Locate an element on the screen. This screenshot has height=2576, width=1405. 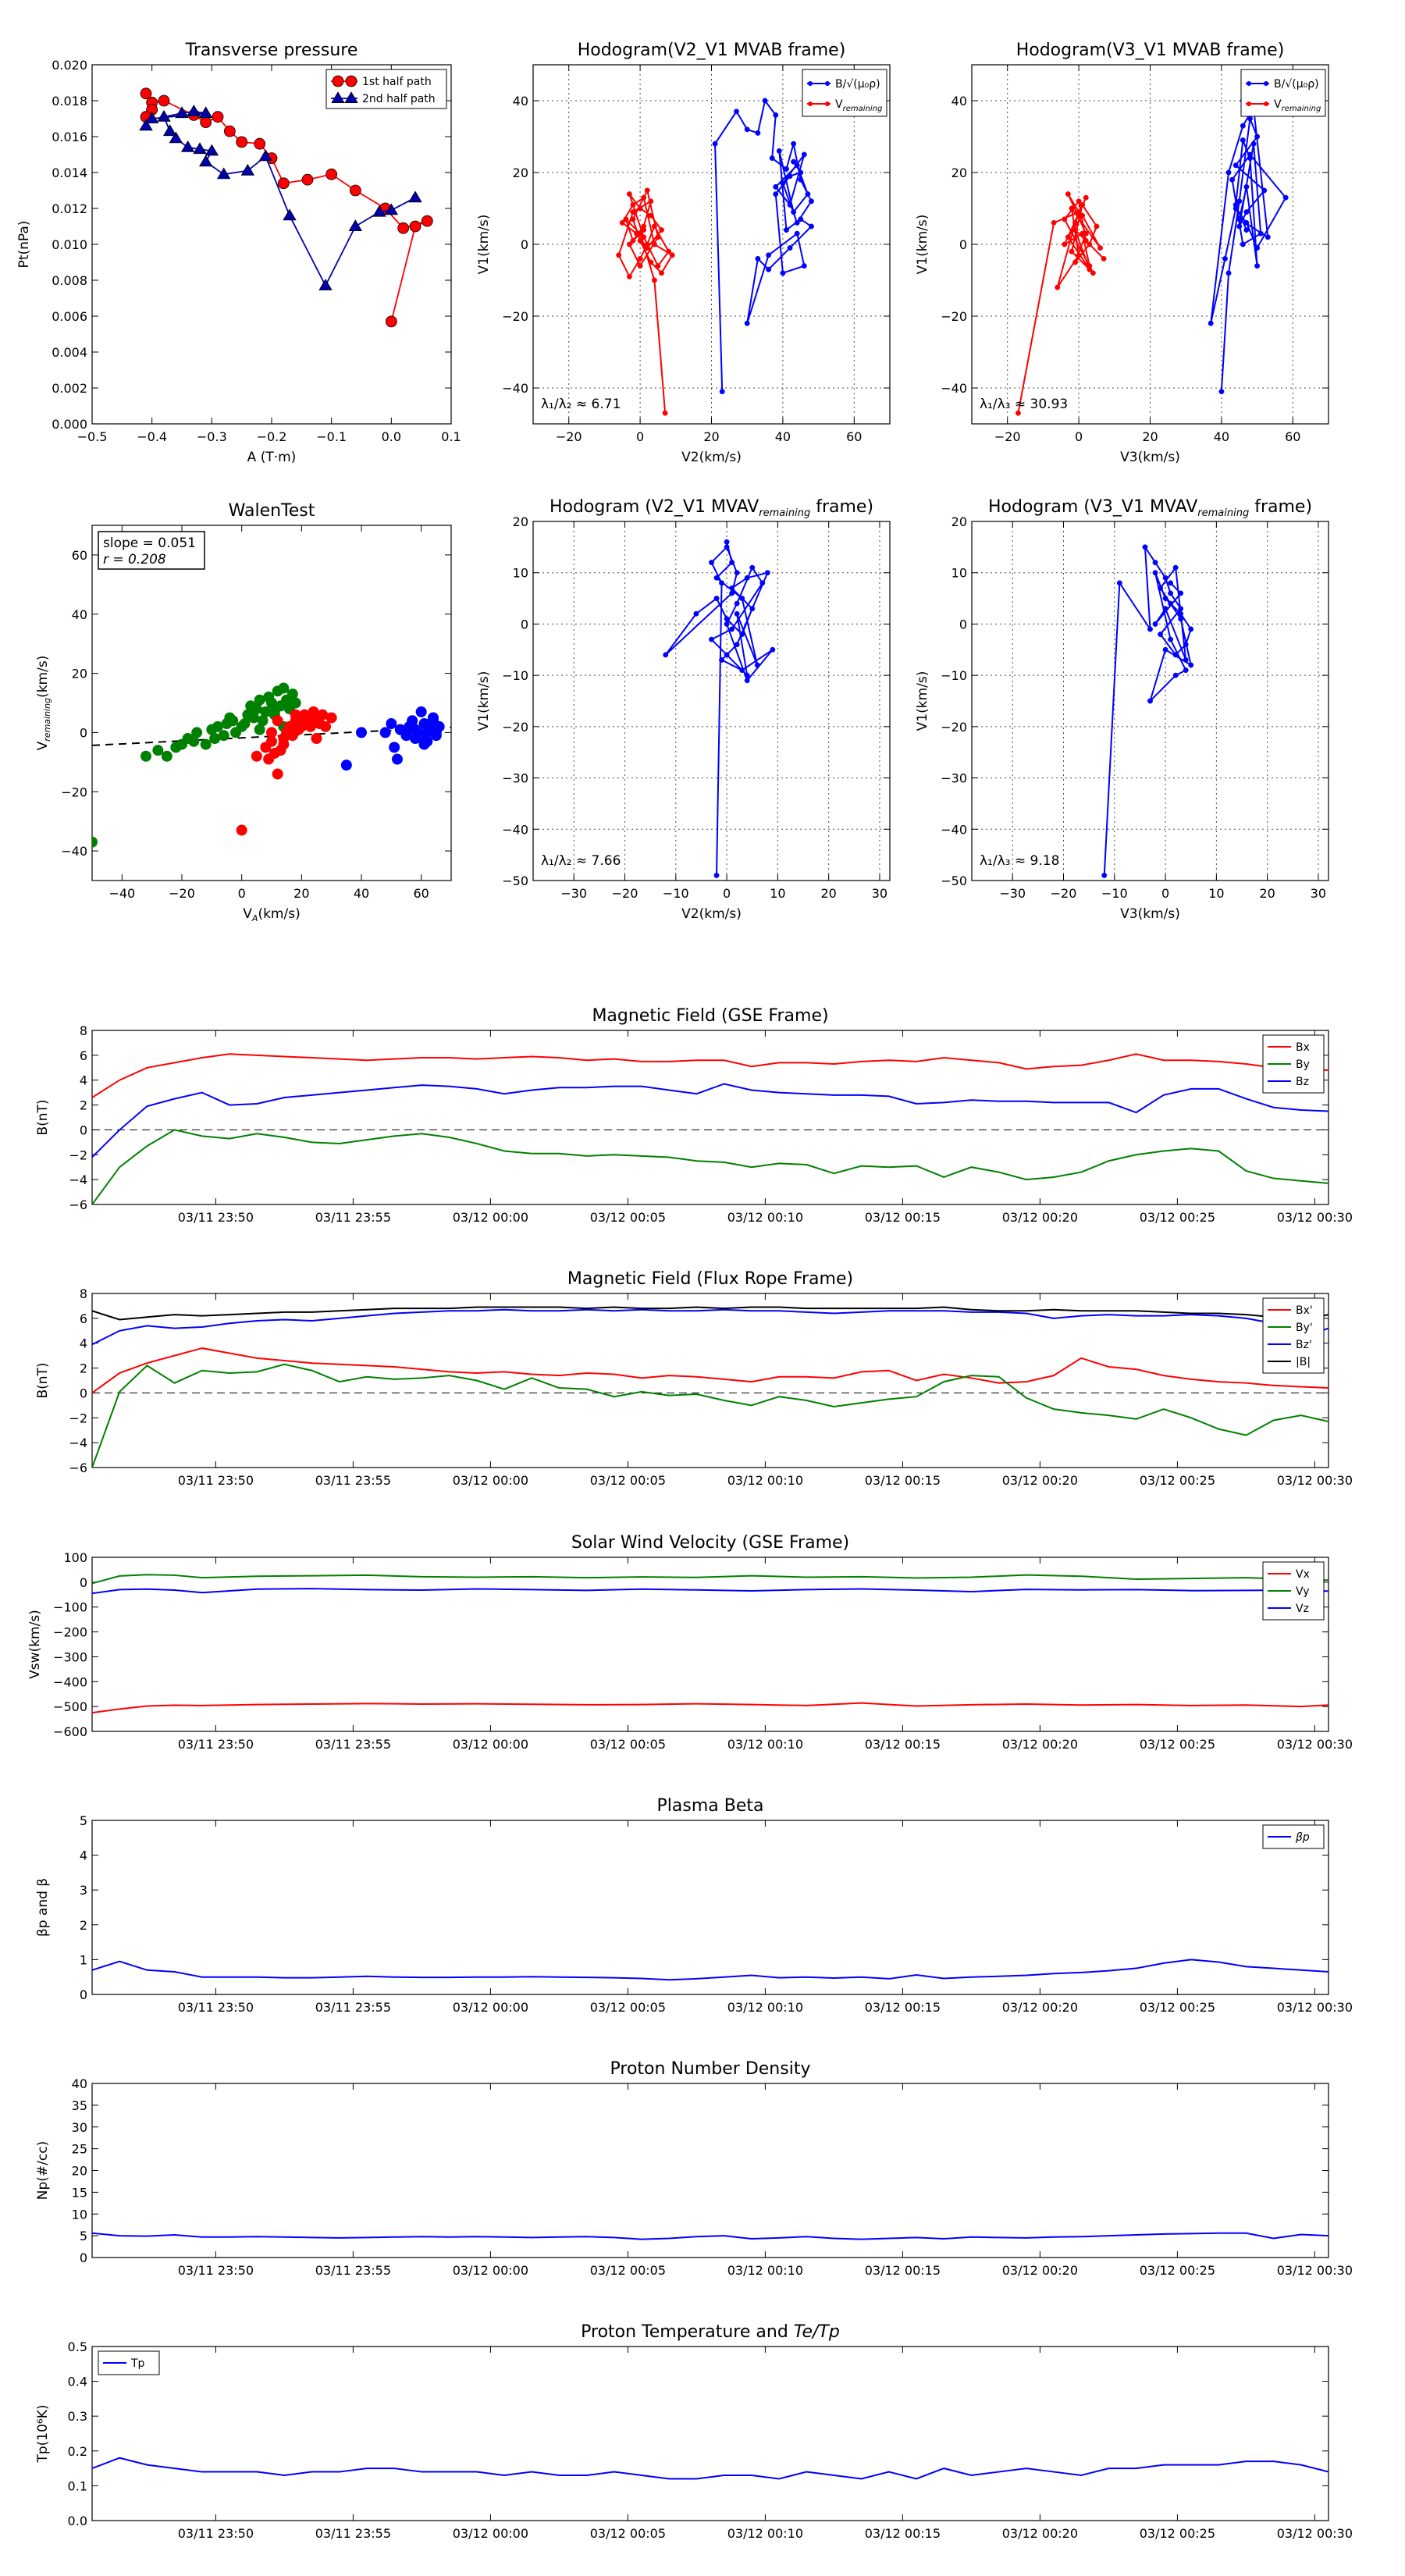
legend-label: Bz is located at coordinates (1302, 1082).